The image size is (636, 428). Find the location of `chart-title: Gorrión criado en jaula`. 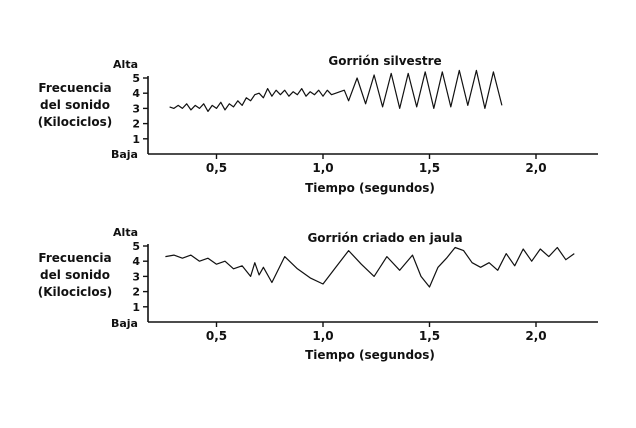

chart-title: Gorrión criado en jaula is located at coordinates (384, 238).